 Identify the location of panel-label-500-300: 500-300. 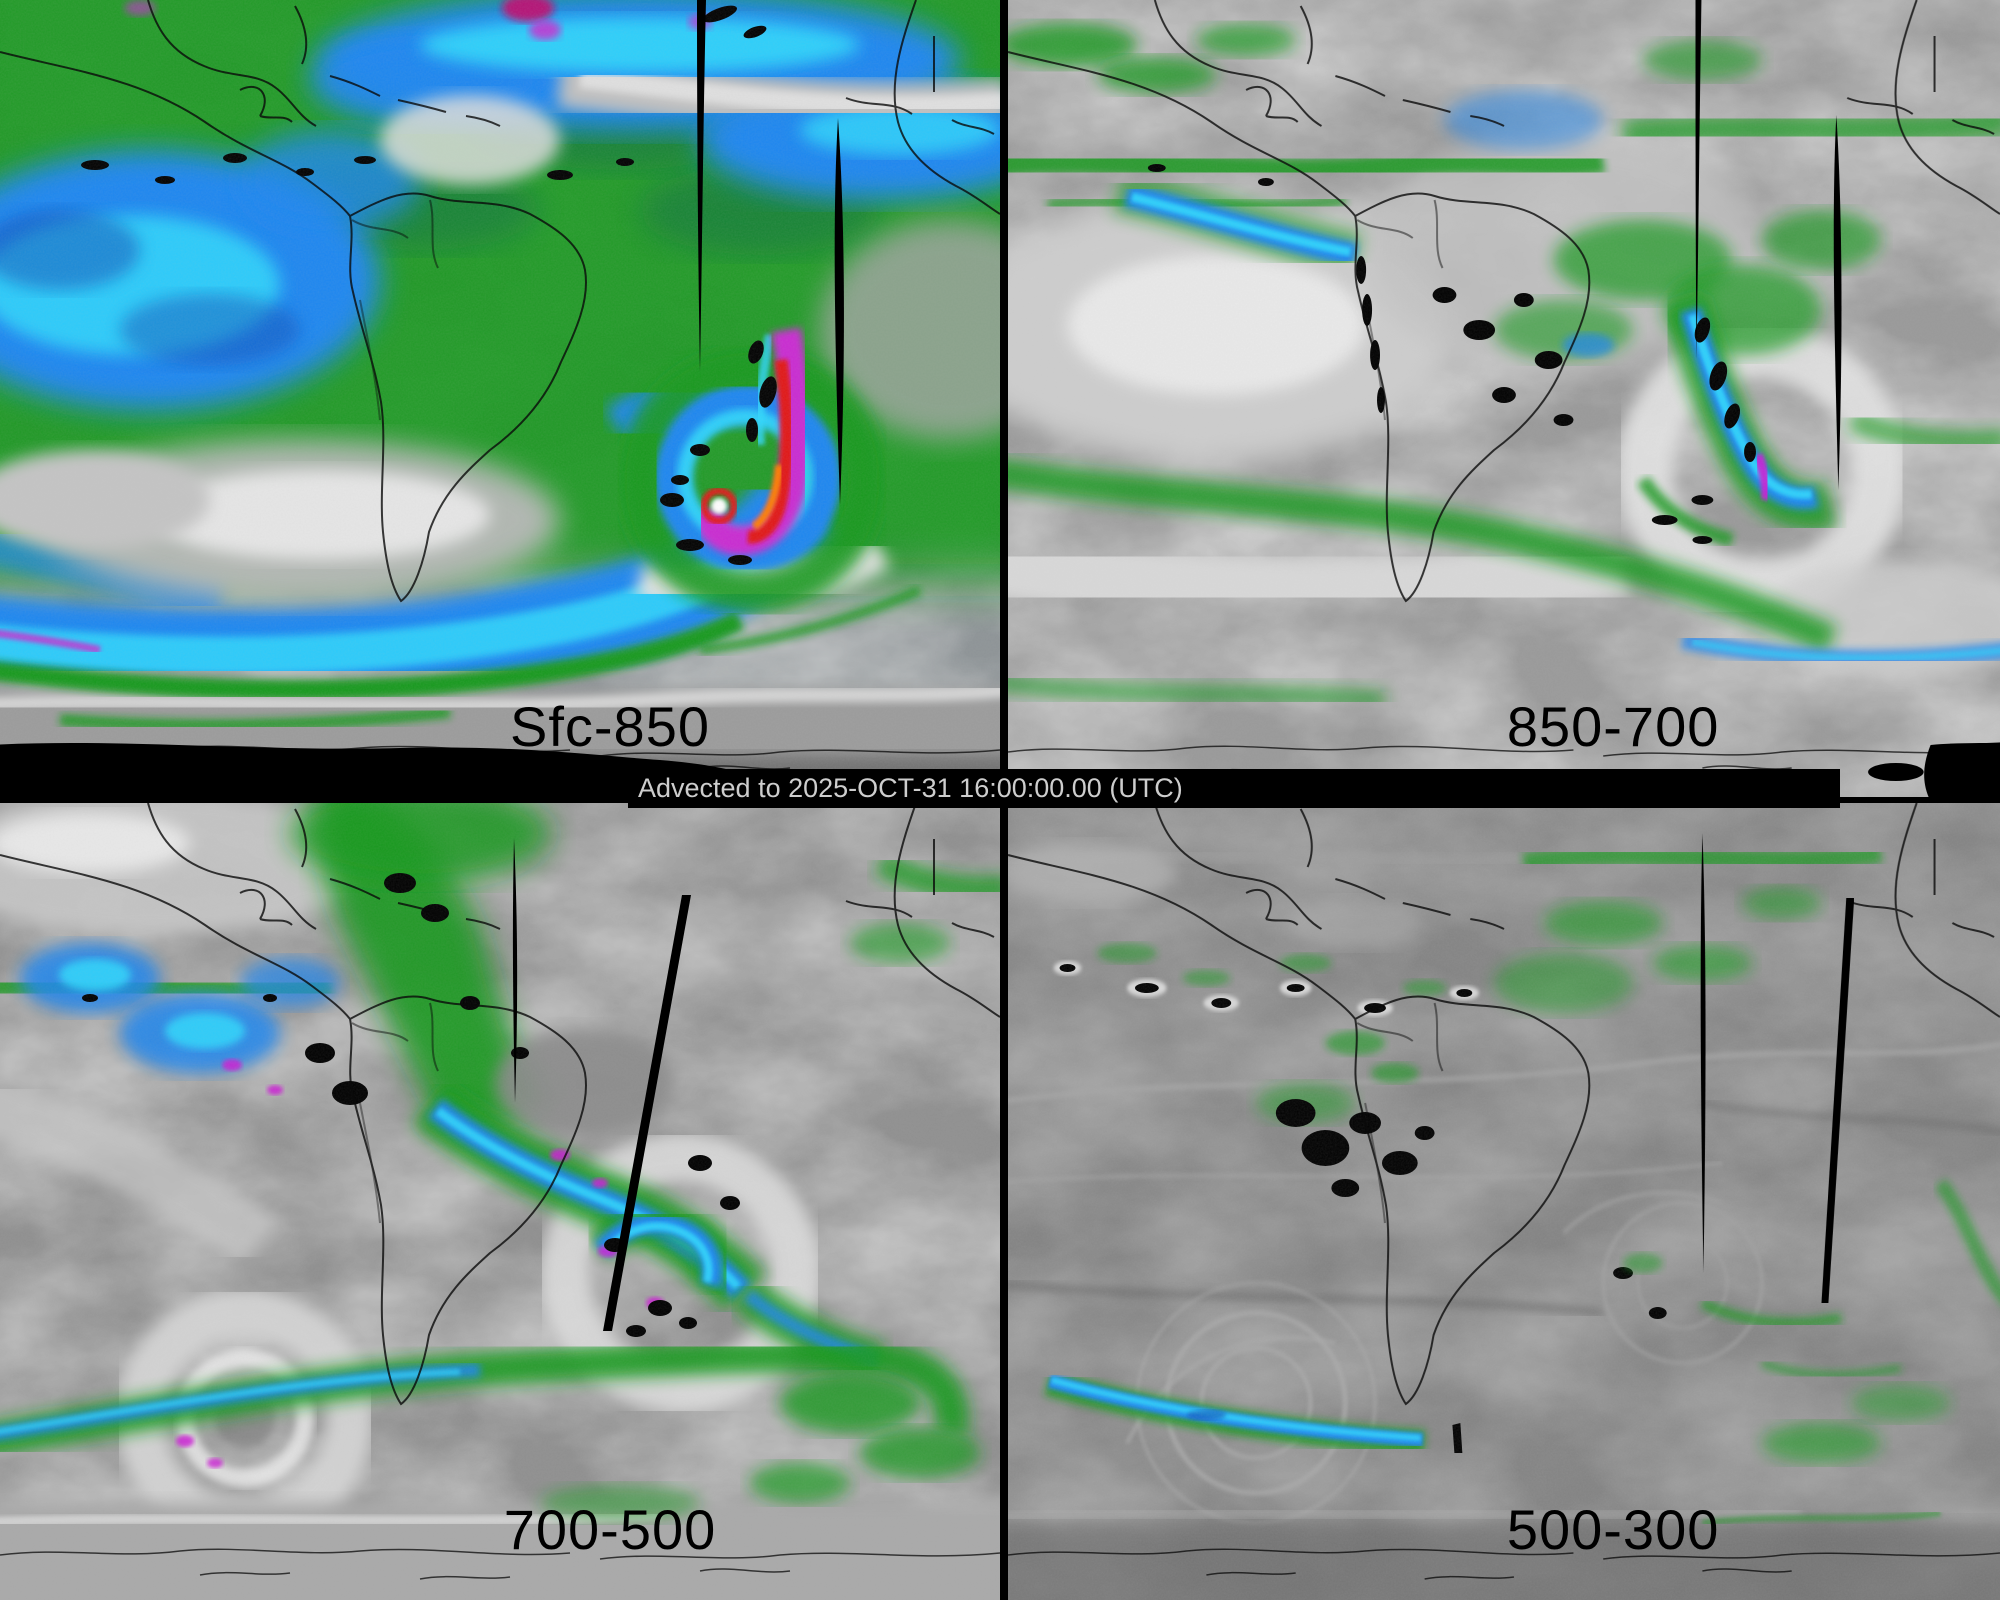
(1613, 1529).